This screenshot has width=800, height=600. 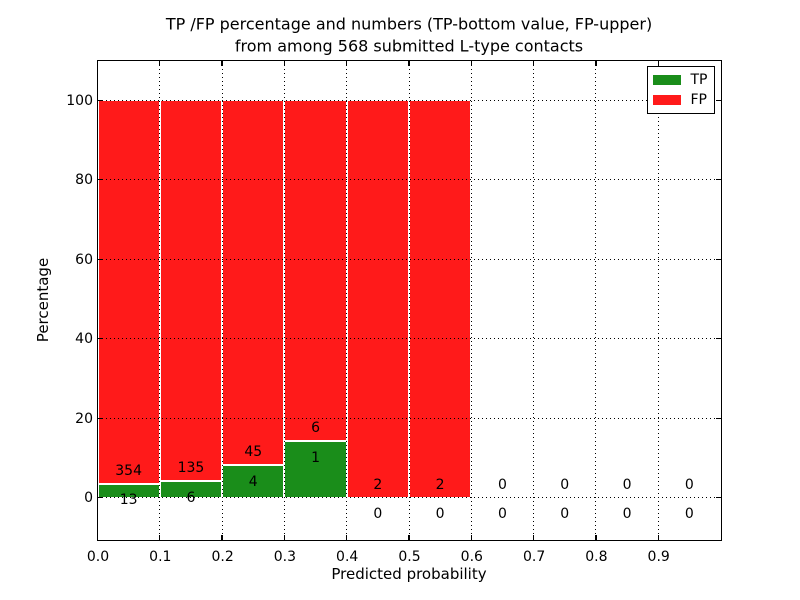 What do you see at coordinates (160, 557) in the screenshot?
I see `x-tick-label: 0.1` at bounding box center [160, 557].